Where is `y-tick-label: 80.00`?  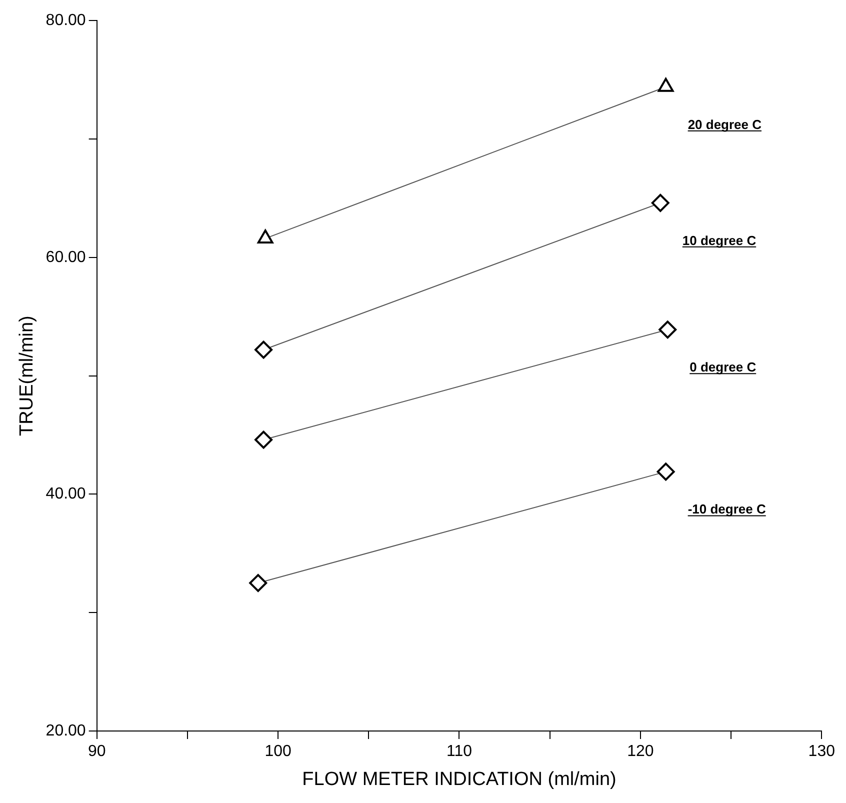
y-tick-label: 80.00 is located at coordinates (66, 21).